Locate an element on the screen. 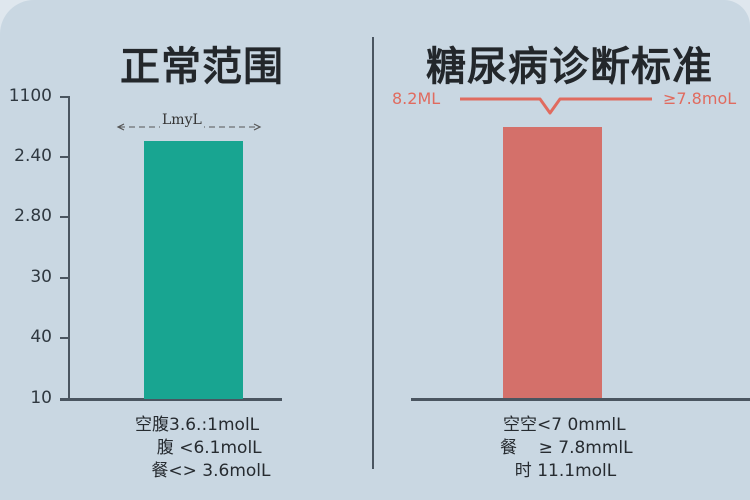 The image size is (750, 500). normal-caption-line: 餐<> 3.6molL is located at coordinates (208, 471).